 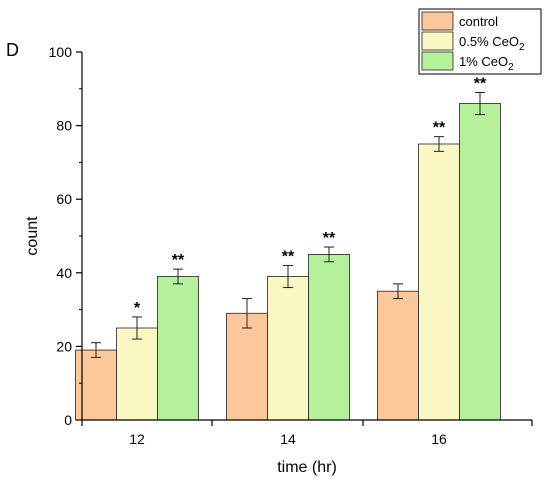 What do you see at coordinates (64, 273) in the screenshot?
I see `y-tick-label: 40` at bounding box center [64, 273].